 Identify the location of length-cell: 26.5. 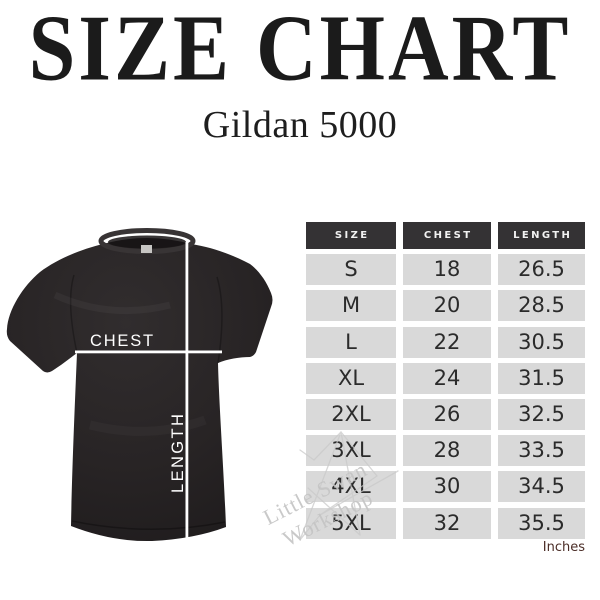
(541, 270).